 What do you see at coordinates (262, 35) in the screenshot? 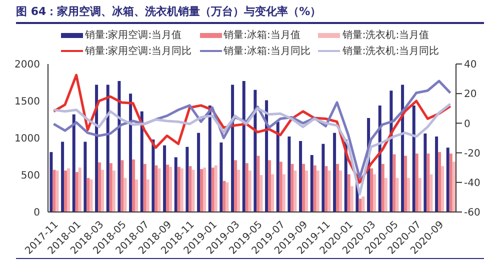
I see `legend-label: 销量:冰箱:当月值` at bounding box center [262, 35].